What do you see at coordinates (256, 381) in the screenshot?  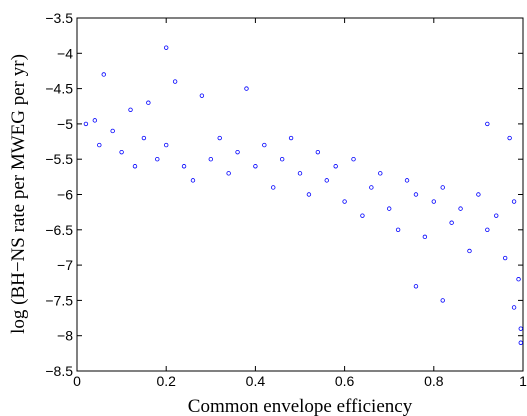 I see `x-tick-label: 0.4` at bounding box center [256, 381].